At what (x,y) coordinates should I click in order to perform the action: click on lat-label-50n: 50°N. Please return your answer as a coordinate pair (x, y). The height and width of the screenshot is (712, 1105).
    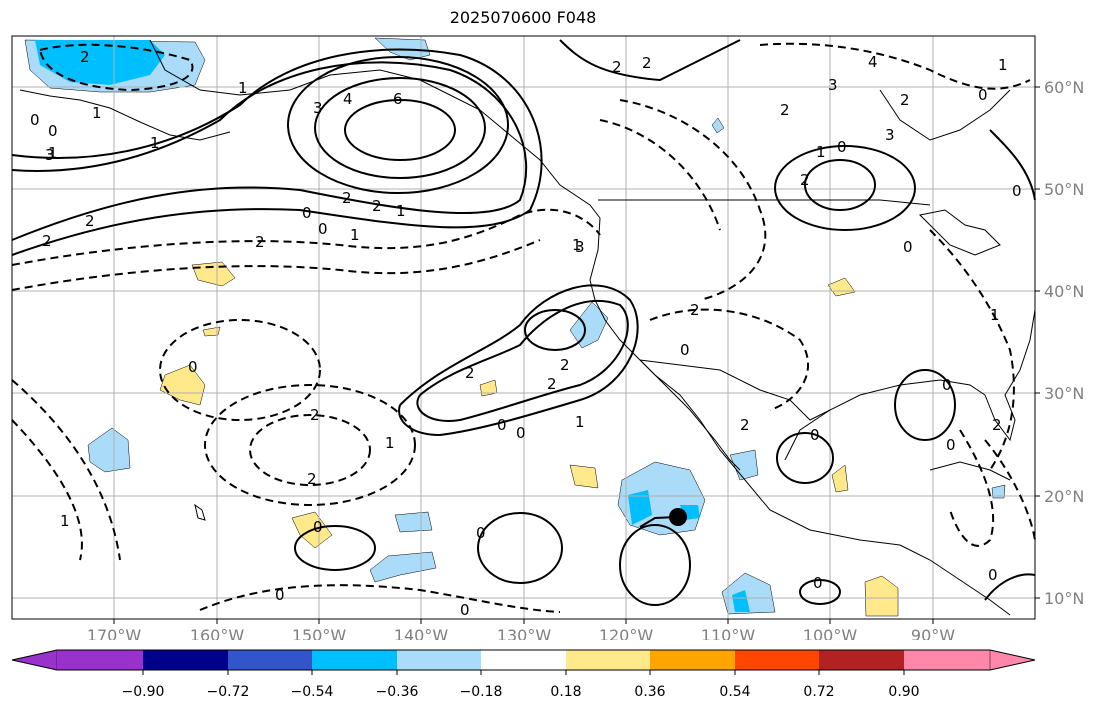
    Looking at the image, I should click on (1064, 189).